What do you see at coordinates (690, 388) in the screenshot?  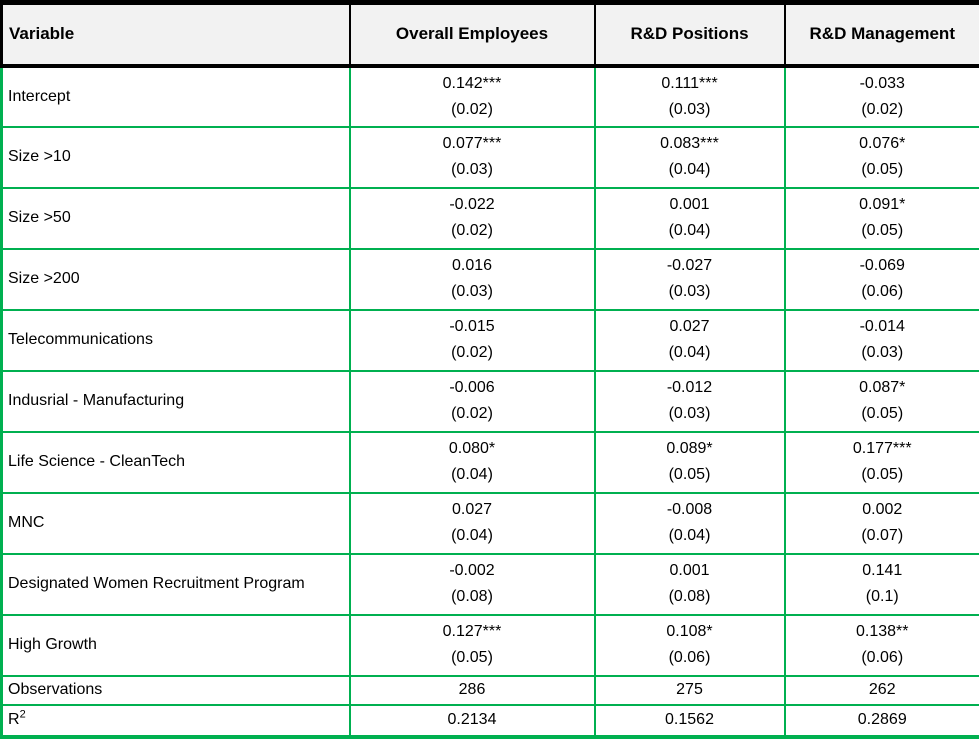 I see `coef-value: -0.012` at bounding box center [690, 388].